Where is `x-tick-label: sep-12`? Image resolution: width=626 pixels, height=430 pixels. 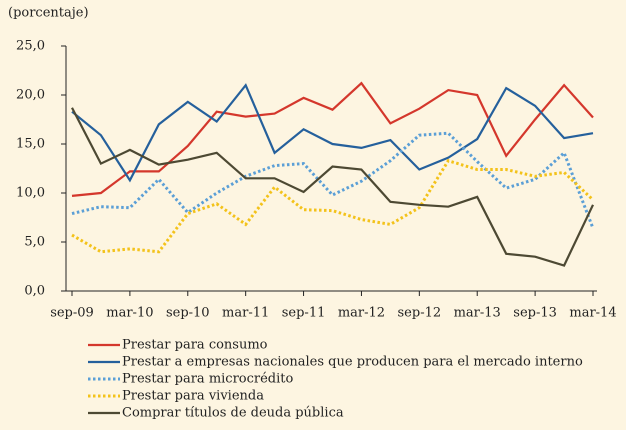 x-tick-label: sep-12 is located at coordinates (420, 313).